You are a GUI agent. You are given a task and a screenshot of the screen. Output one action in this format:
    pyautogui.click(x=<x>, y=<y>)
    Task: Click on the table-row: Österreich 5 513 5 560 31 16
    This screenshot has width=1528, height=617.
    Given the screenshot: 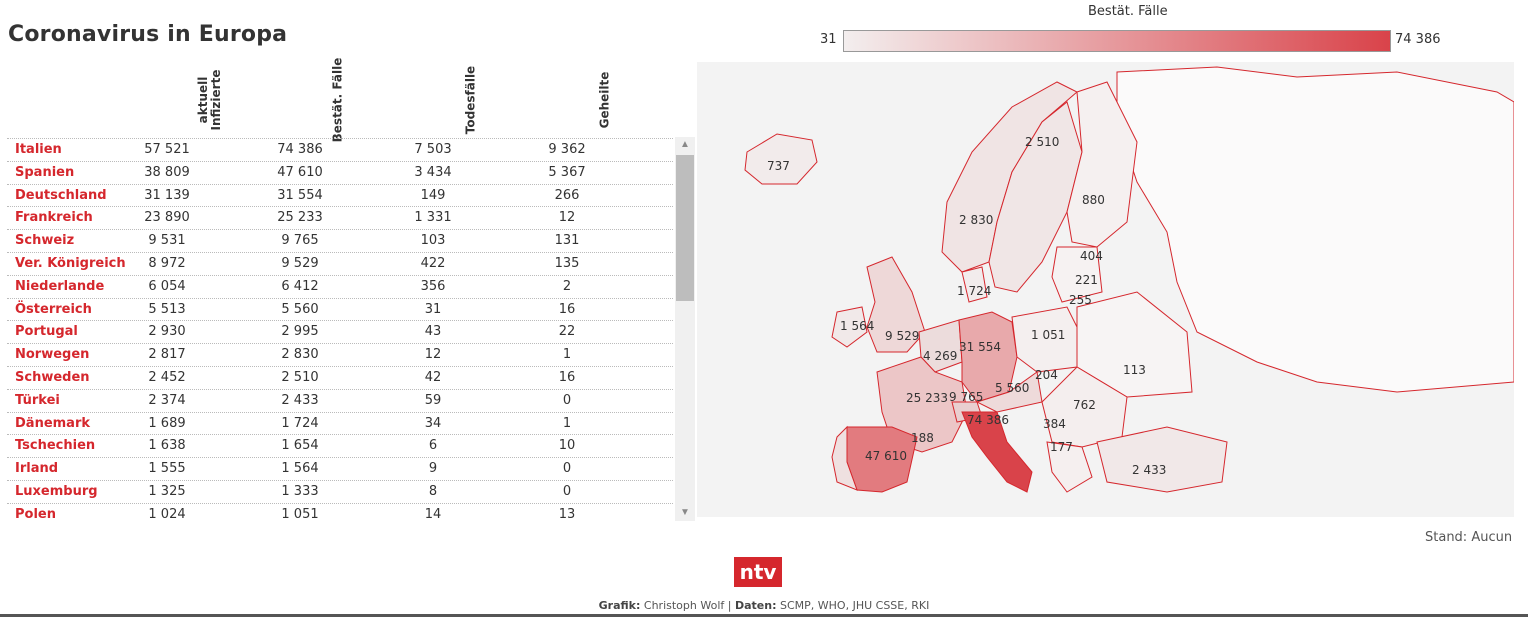 What is the action you would take?
    pyautogui.click(x=340, y=309)
    